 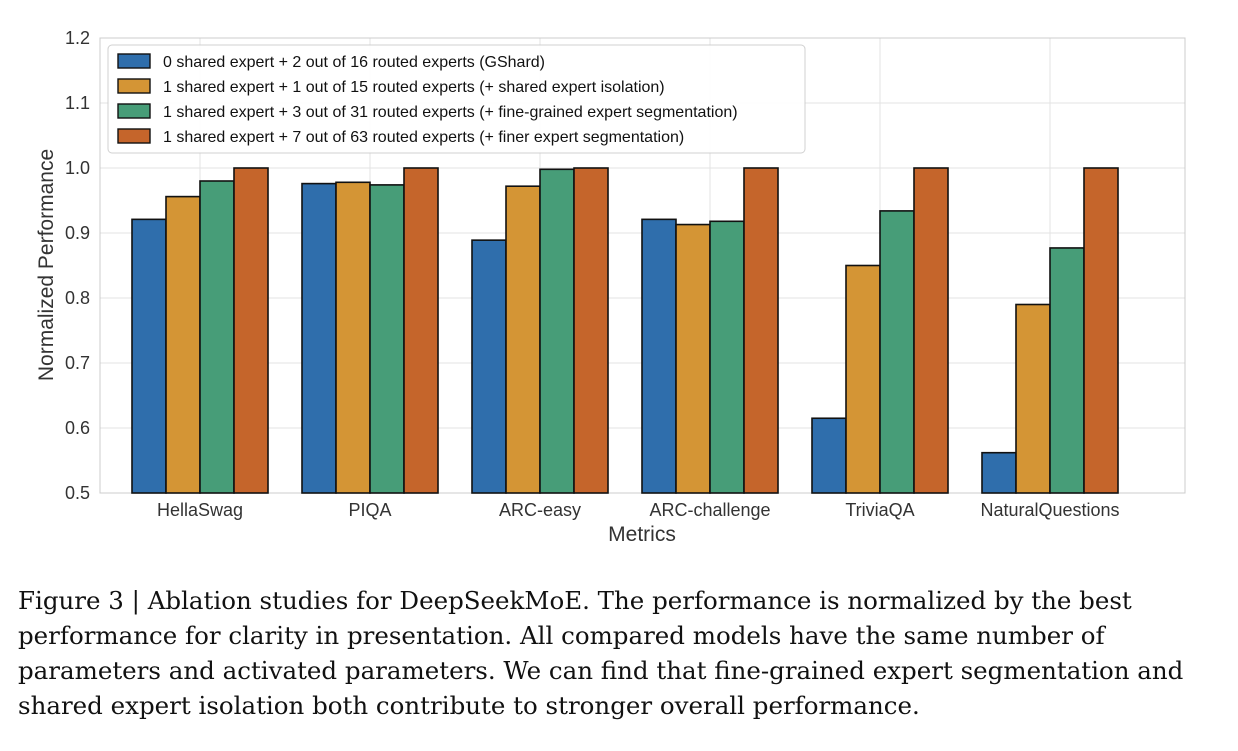 I want to click on x-tick-label: TriviaQA, so click(x=879, y=510).